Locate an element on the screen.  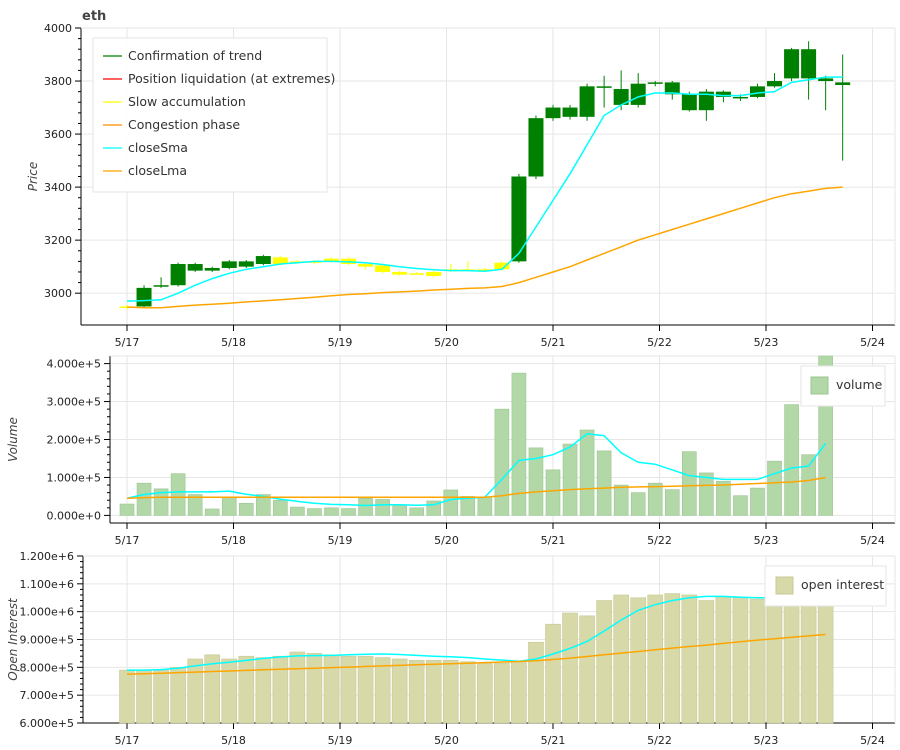
x-tick-label: 5/24 is located at coordinates (872, 740).